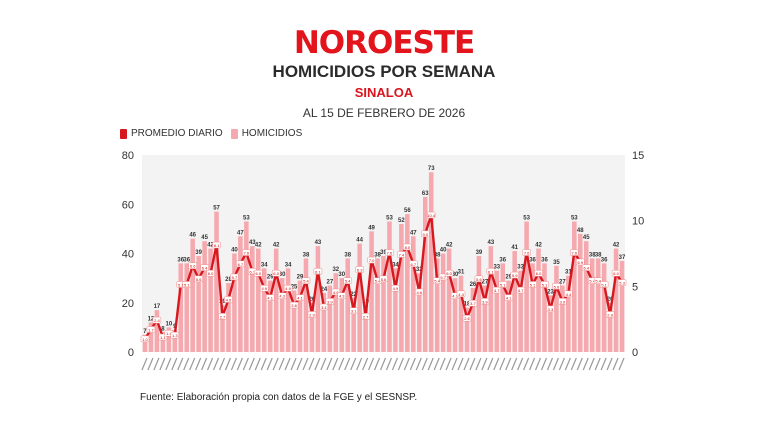 Image resolution: width=768 pixels, height=432 pixels. I want to click on chart-title: HOMICIDIOS POR SEMANA, so click(384, 71).